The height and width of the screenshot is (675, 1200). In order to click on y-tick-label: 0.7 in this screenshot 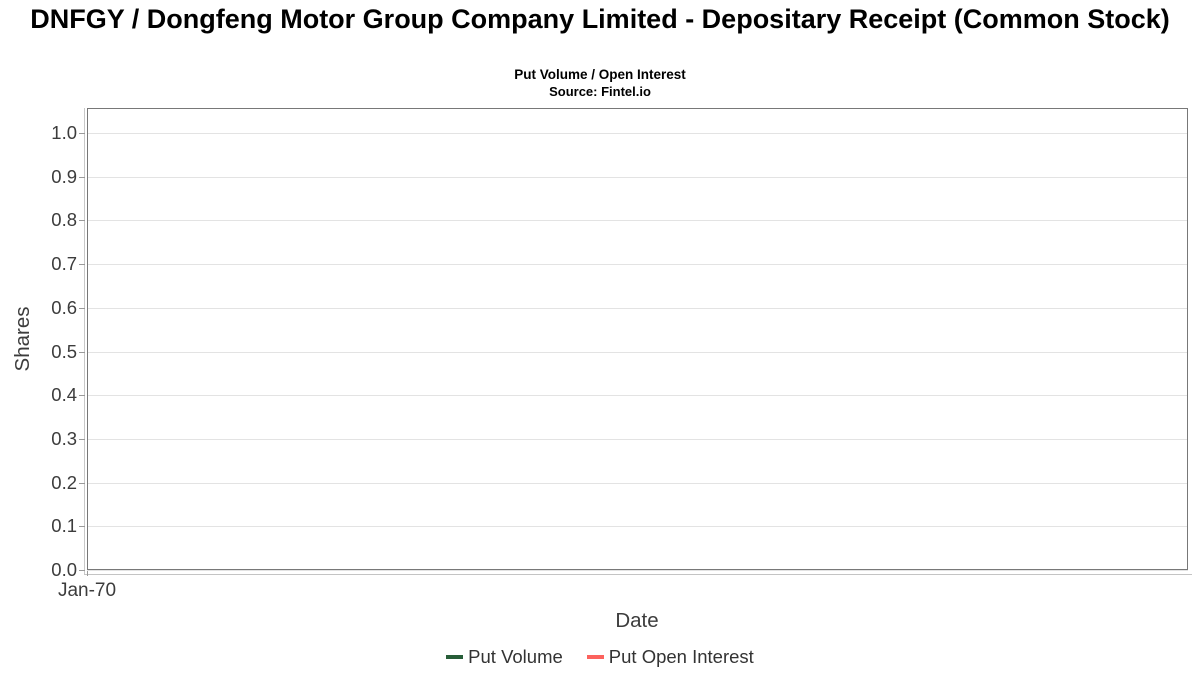, I will do `click(64, 263)`.